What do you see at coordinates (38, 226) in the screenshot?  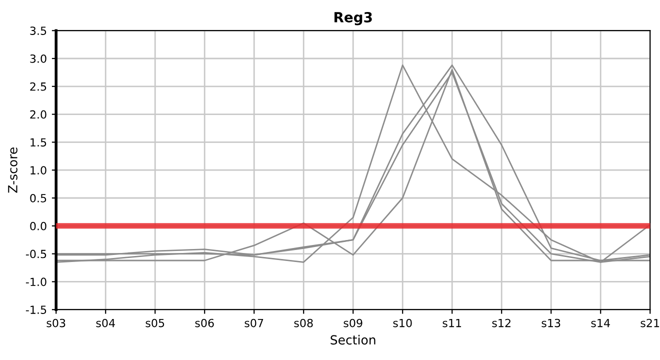 I see `y-tick-label: 0.0` at bounding box center [38, 226].